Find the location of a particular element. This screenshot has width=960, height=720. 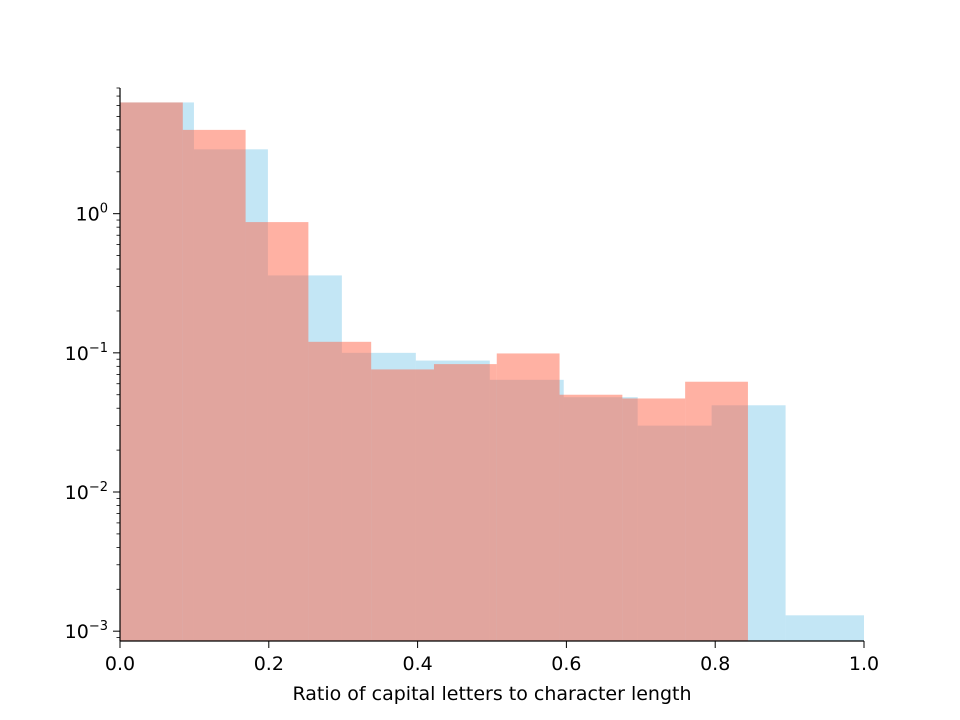

x-tick-label: 0.4 is located at coordinates (417, 664).